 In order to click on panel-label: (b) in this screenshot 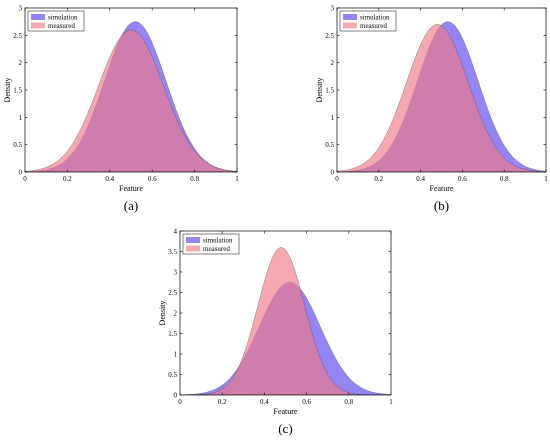, I will do `click(441, 205)`.